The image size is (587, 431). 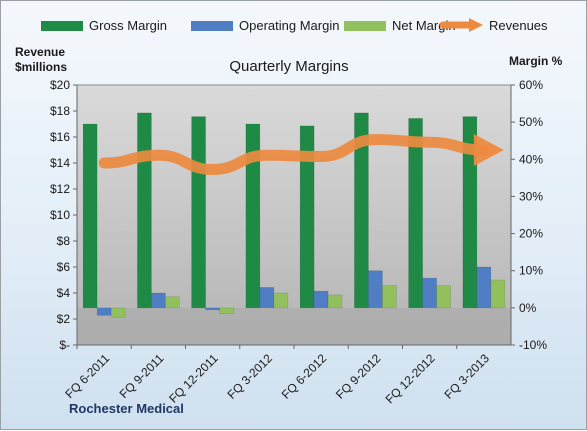 I want to click on y-left-tick-label: $16, so click(x=60, y=137).